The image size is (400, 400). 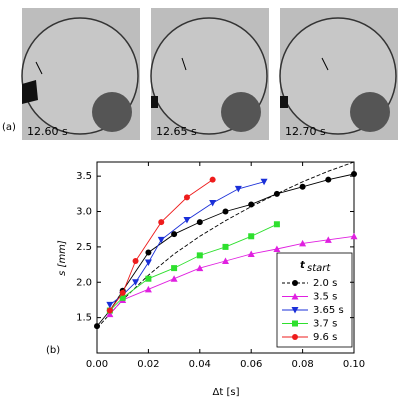 I want to click on y-axis-label: s [mm], so click(x=62, y=258).